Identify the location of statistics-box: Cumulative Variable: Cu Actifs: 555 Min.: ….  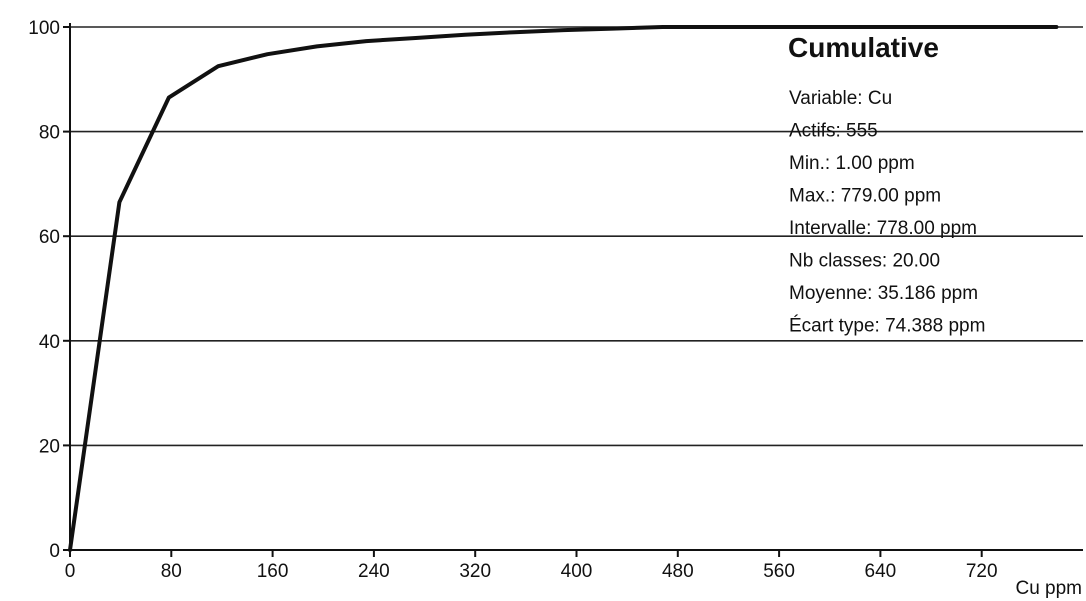
(886, 184).